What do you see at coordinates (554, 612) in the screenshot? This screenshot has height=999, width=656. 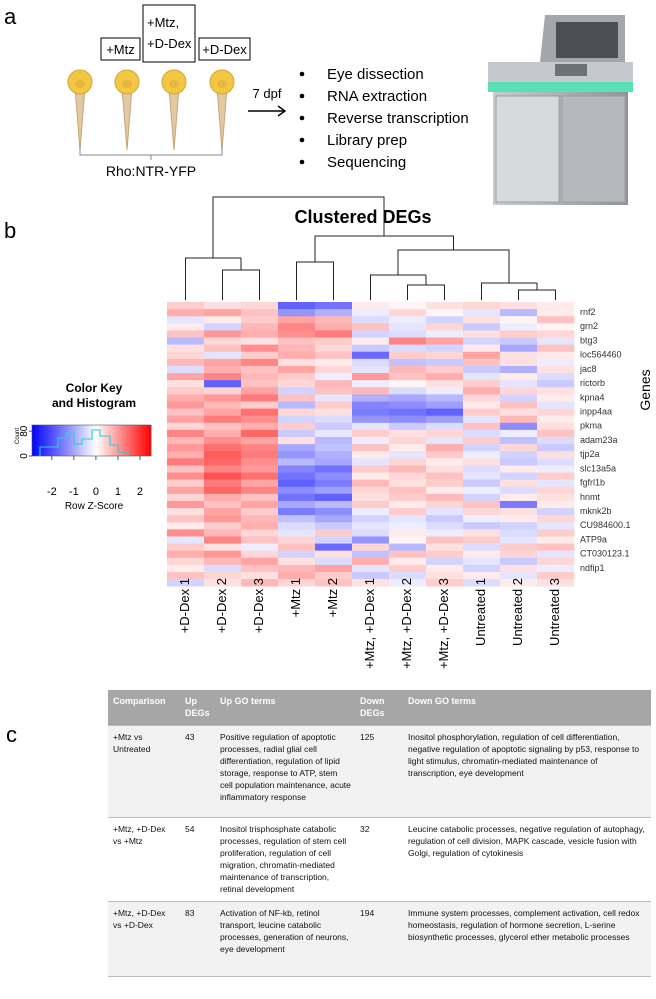 I see `column-label: Untreated 3` at bounding box center [554, 612].